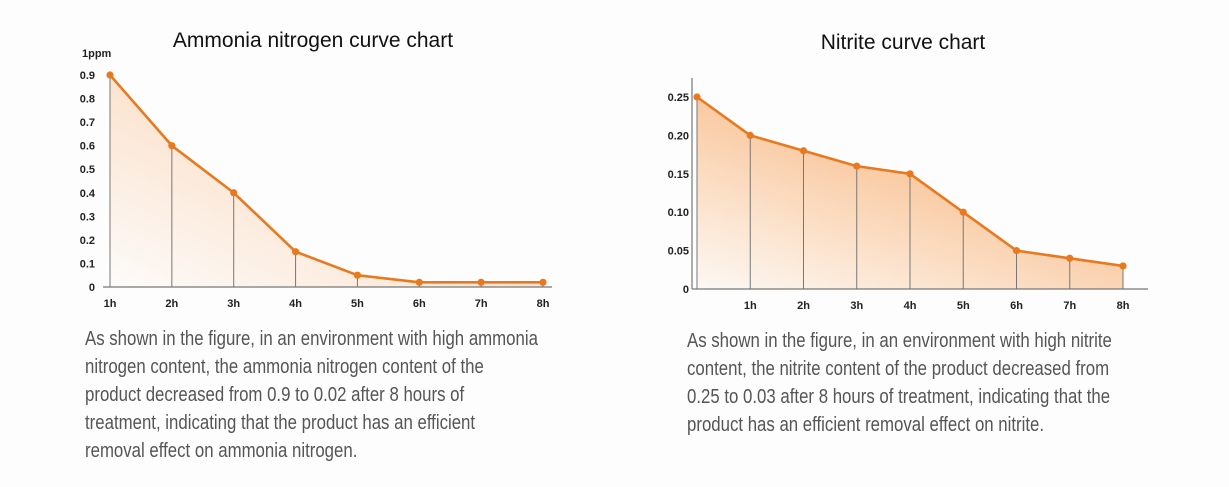 This screenshot has height=487, width=1229. What do you see at coordinates (87, 147) in the screenshot?
I see `y-tick-label: 0.6` at bounding box center [87, 147].